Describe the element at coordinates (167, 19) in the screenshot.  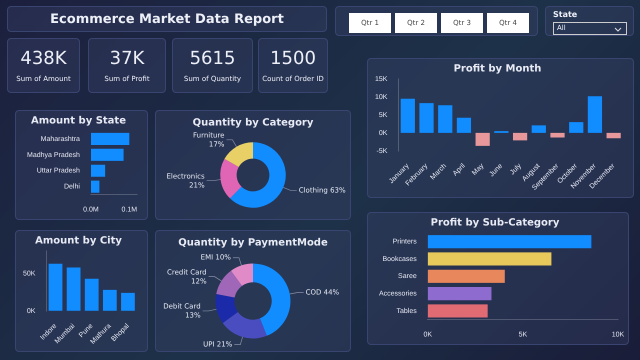
I see `text: Ecommerce Market Data Report` at that location.